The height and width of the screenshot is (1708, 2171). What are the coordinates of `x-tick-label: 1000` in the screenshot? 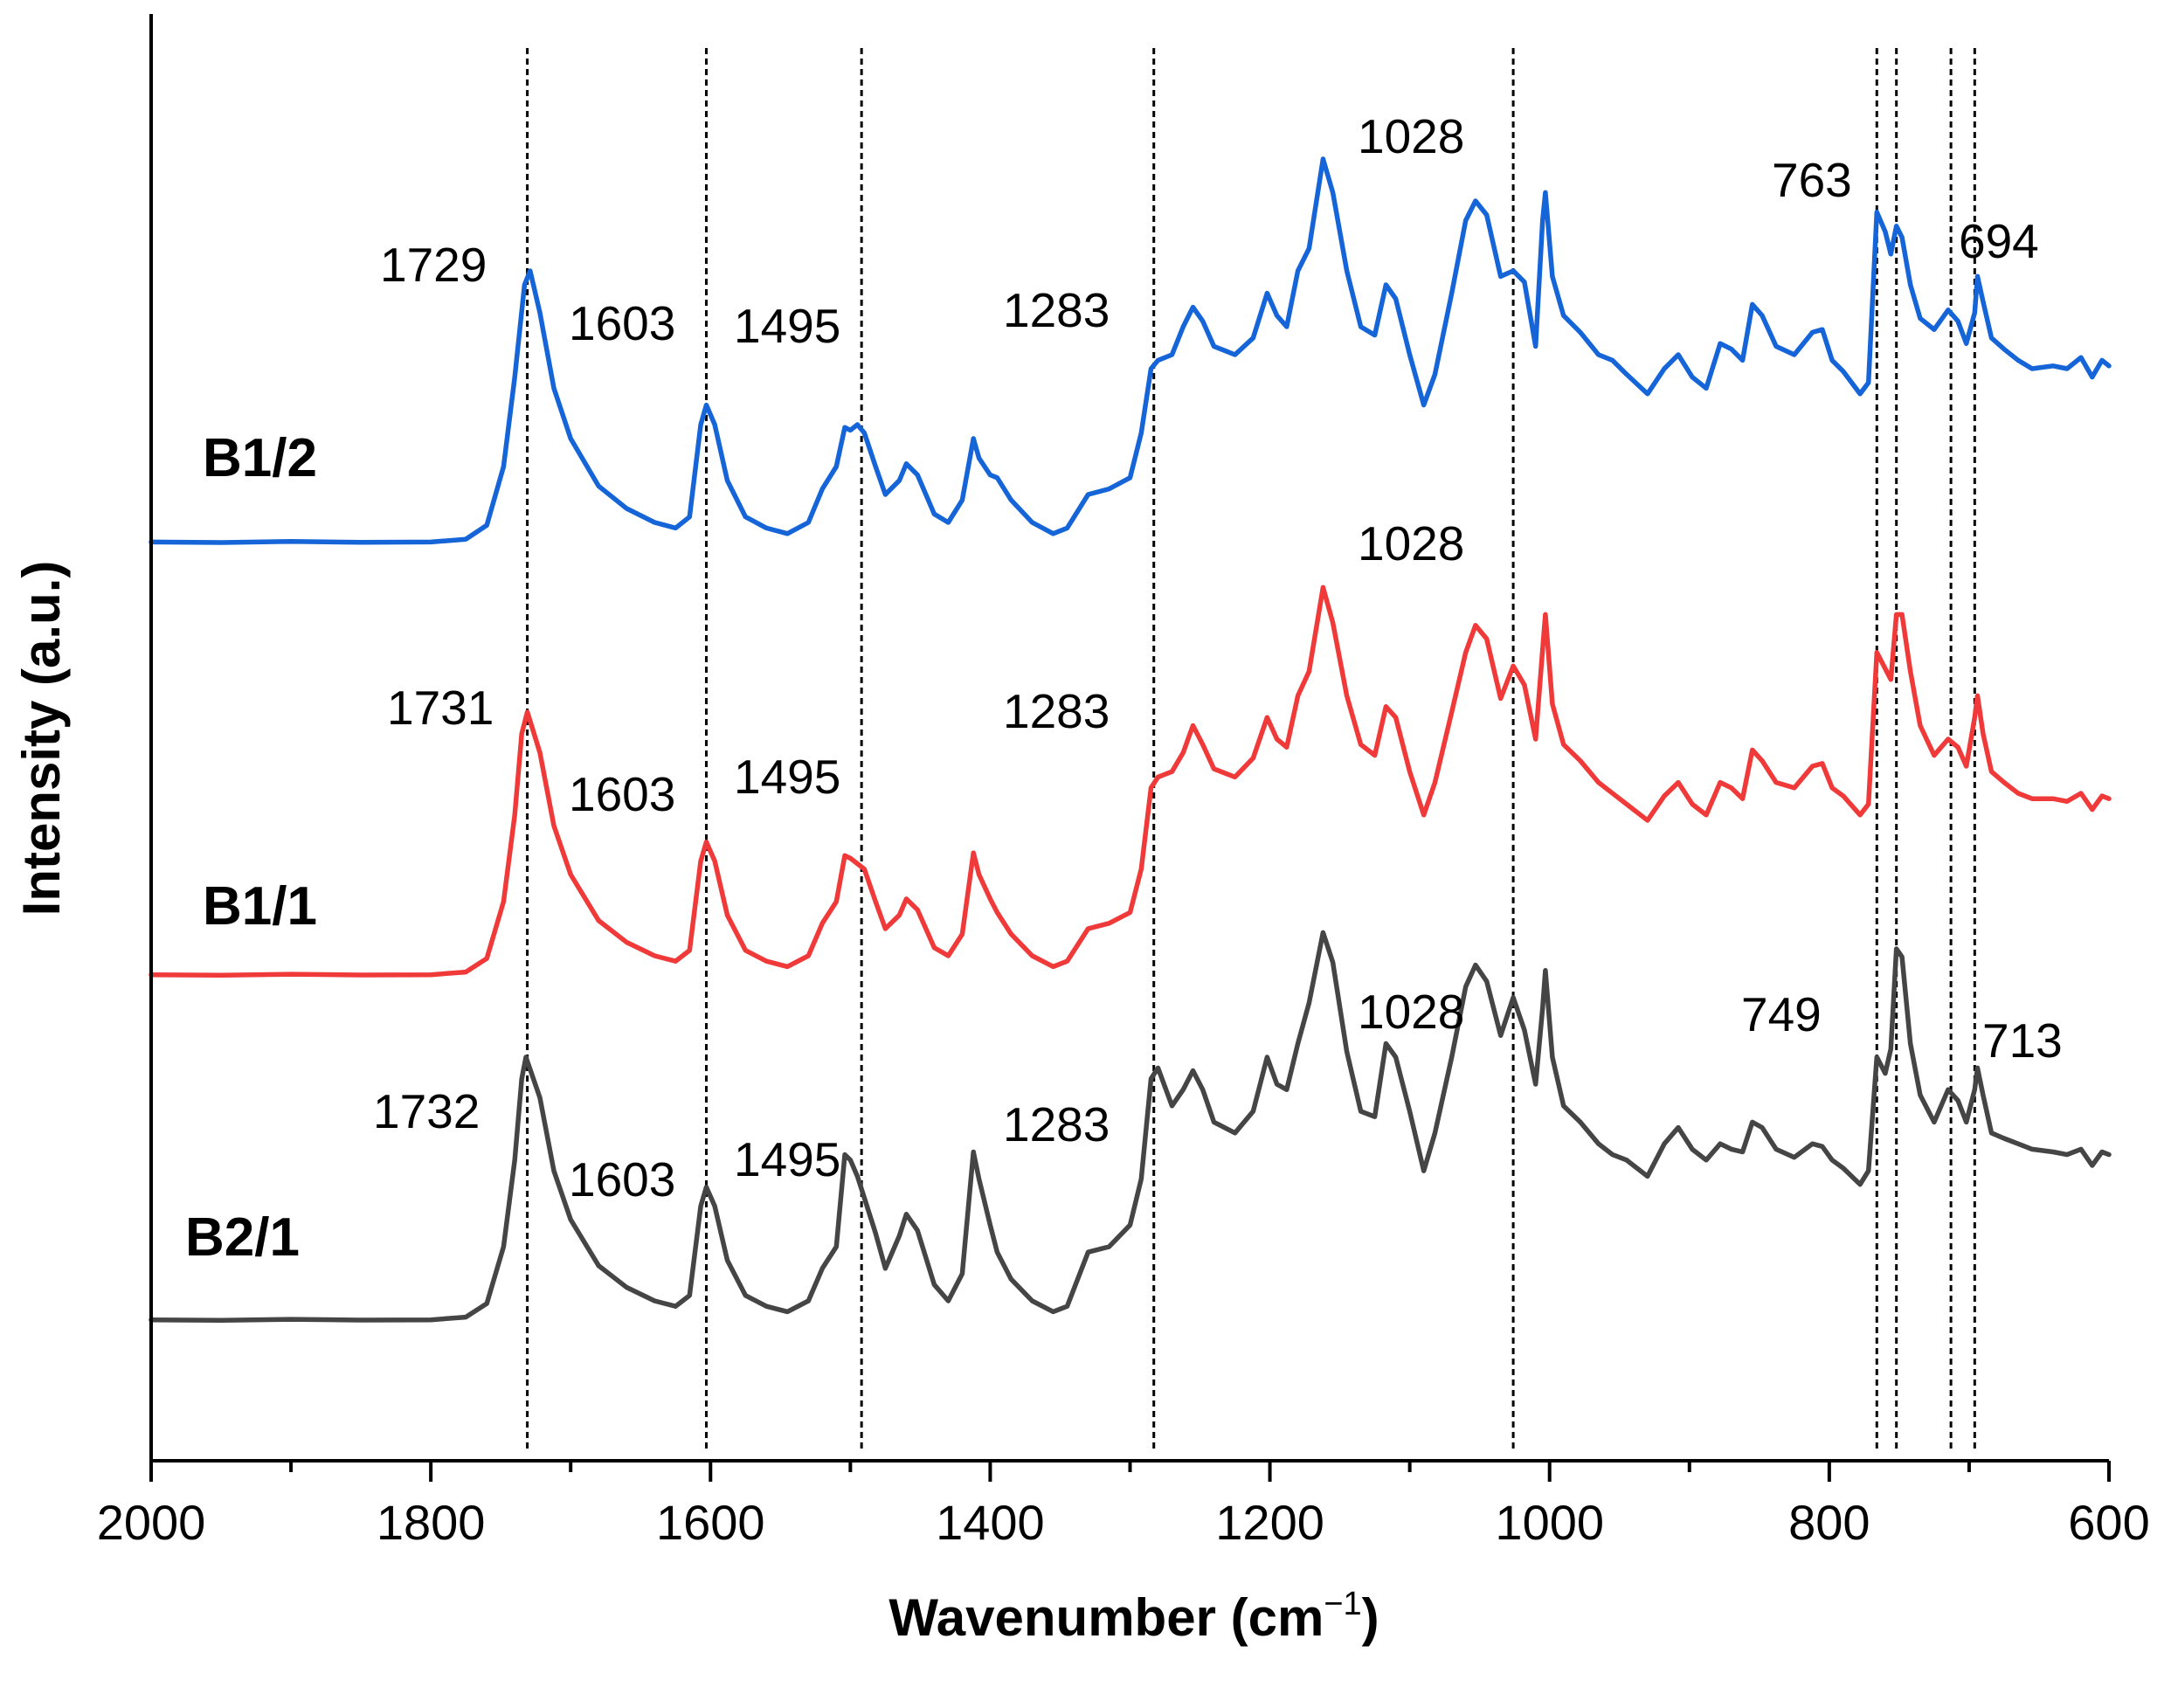 It's located at (1549, 1523).